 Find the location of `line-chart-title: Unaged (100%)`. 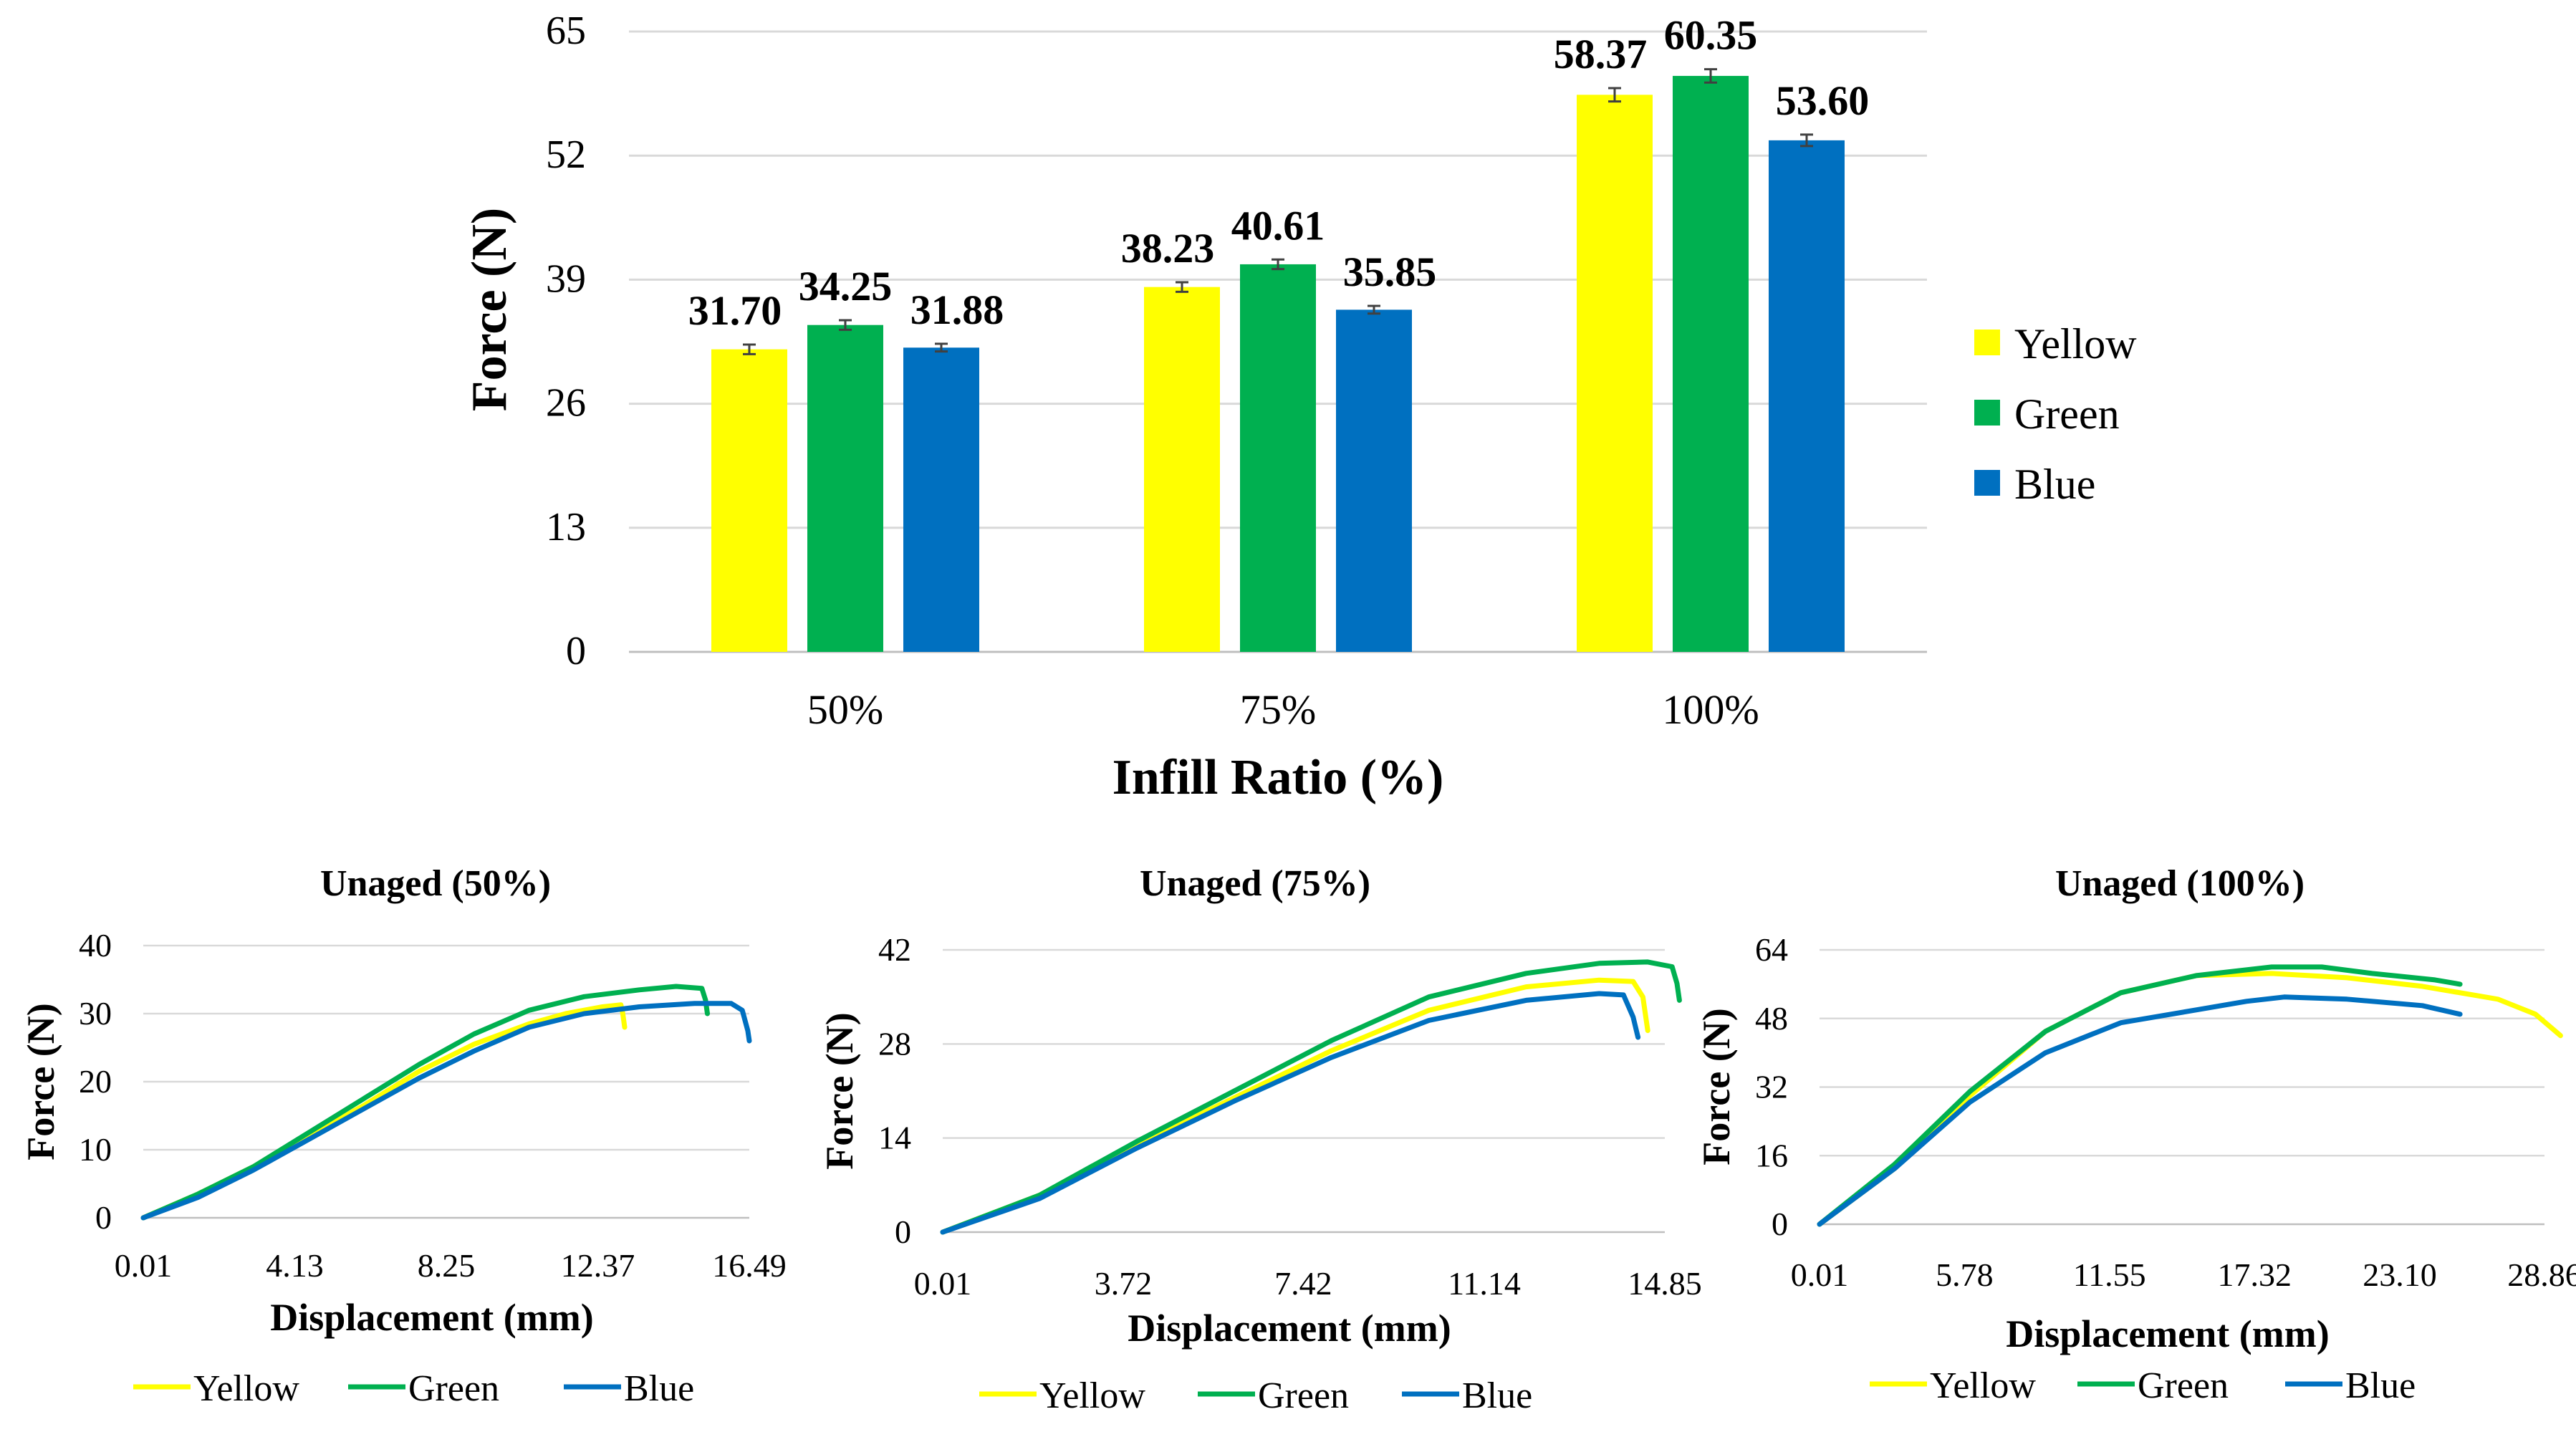

line-chart-title: Unaged (100%) is located at coordinates (2180, 884).